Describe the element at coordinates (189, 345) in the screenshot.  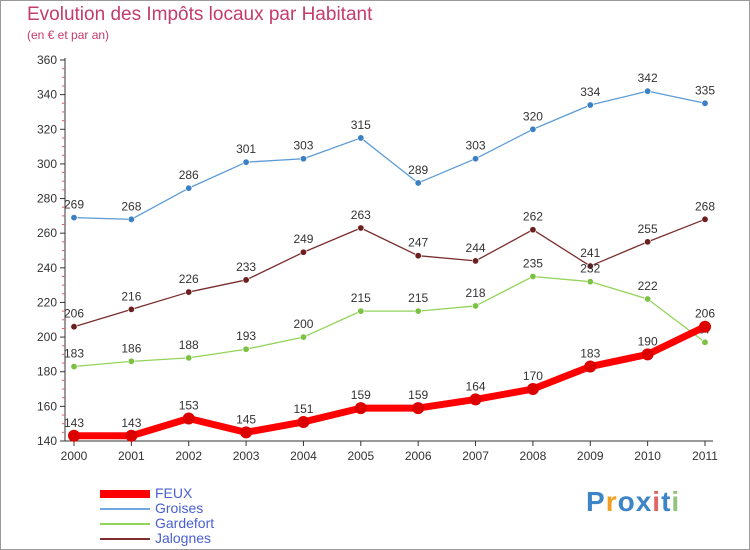
I see `data-label-gardefort: 188` at that location.